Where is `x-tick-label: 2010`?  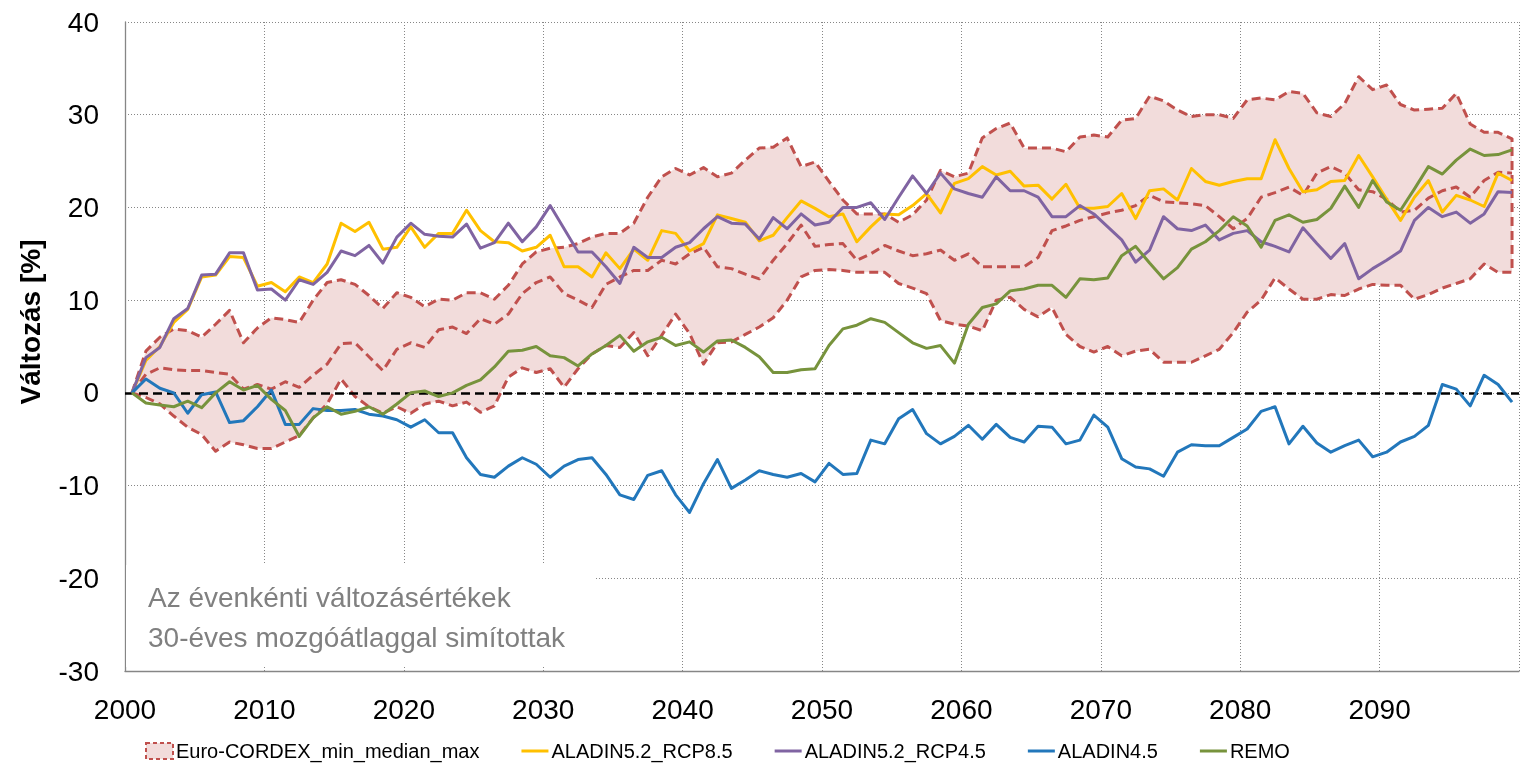 x-tick-label: 2010 is located at coordinates (264, 709).